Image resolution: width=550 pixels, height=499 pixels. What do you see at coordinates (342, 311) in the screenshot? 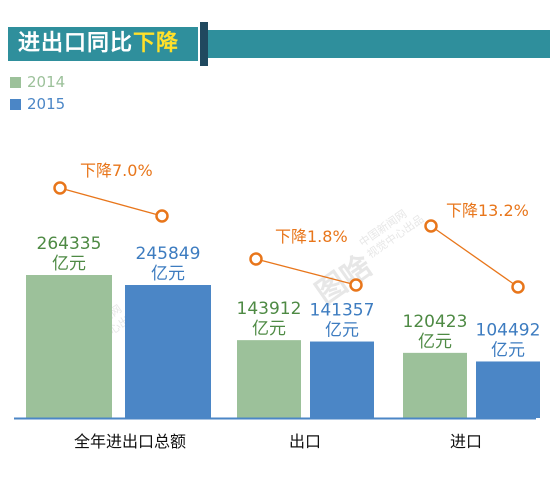
I see `value-label: 141357` at bounding box center [342, 311].